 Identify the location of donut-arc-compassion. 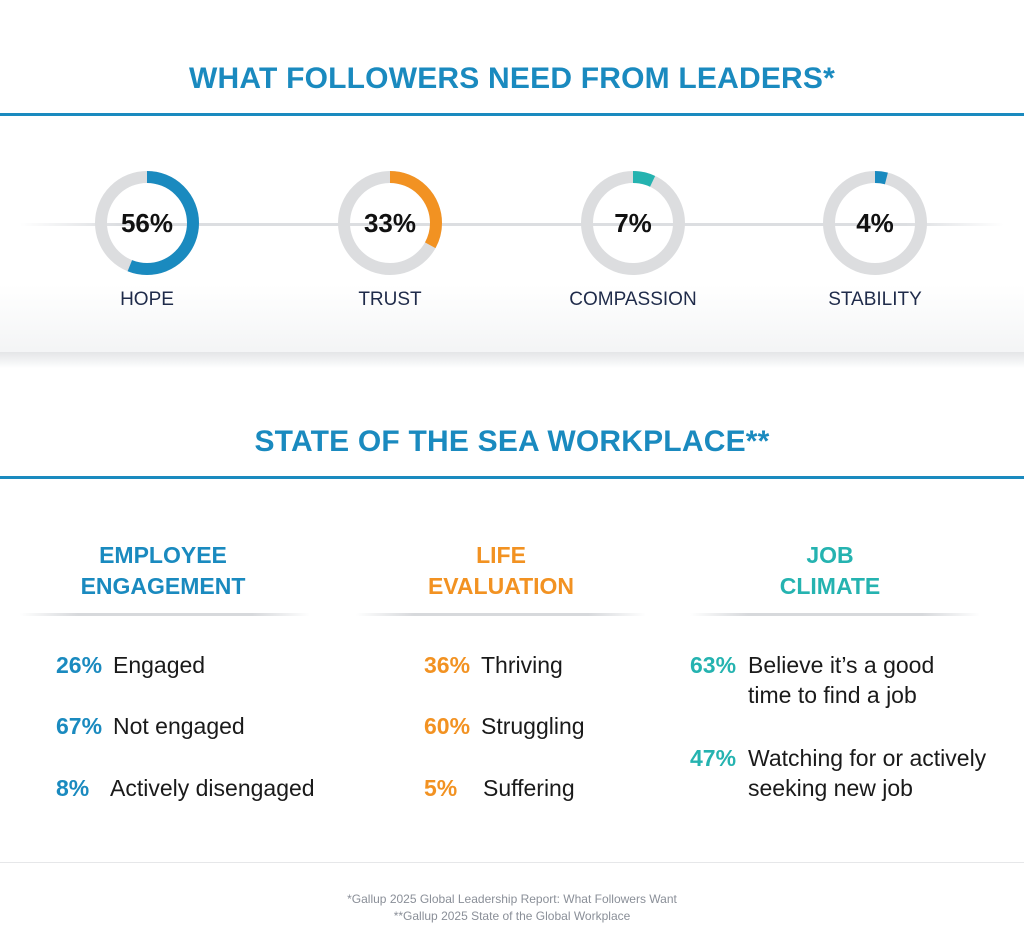
(633, 223).